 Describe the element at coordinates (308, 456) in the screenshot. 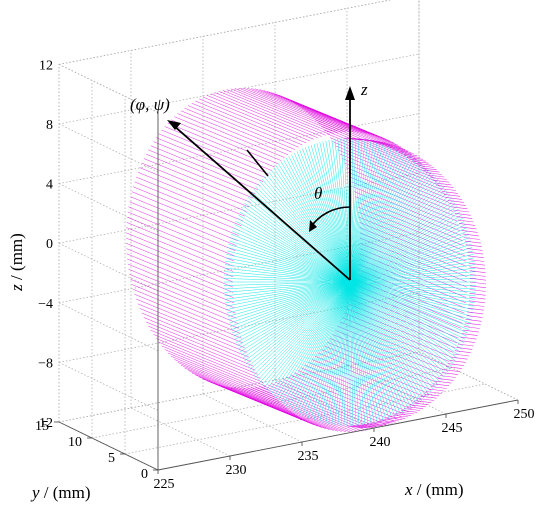

I see `x-tick-label: 235` at that location.